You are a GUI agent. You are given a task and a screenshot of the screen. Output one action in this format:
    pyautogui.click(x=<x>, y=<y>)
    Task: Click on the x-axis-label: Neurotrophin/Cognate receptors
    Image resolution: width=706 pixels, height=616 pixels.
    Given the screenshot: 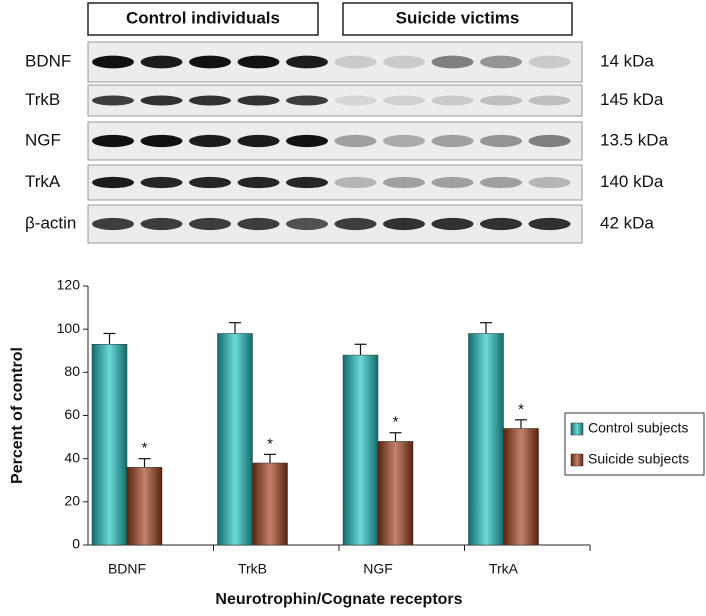 What is the action you would take?
    pyautogui.click(x=338, y=599)
    